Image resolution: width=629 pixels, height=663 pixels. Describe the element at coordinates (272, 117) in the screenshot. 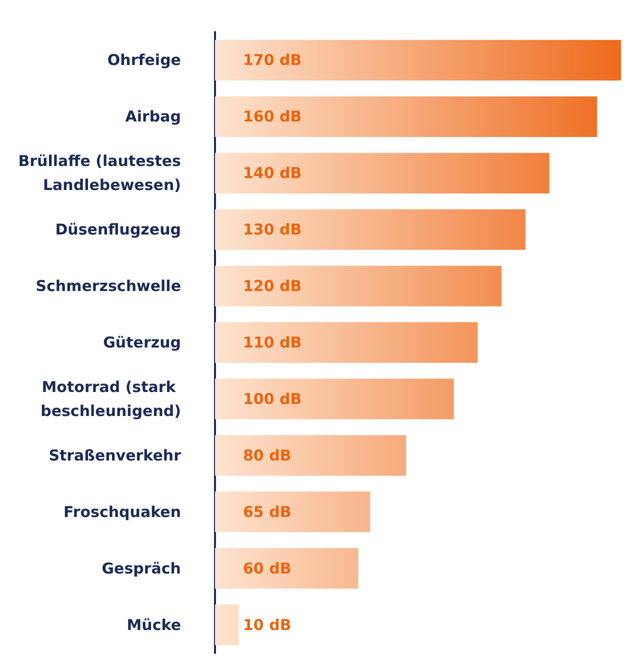

I see `data-label: 160 dB` at that location.